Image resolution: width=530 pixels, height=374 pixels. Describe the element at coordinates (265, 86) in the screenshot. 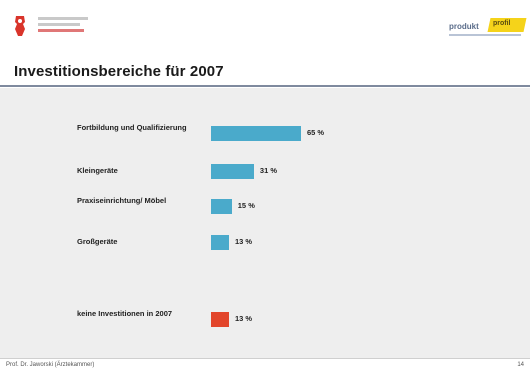

I see `title-divider` at that location.